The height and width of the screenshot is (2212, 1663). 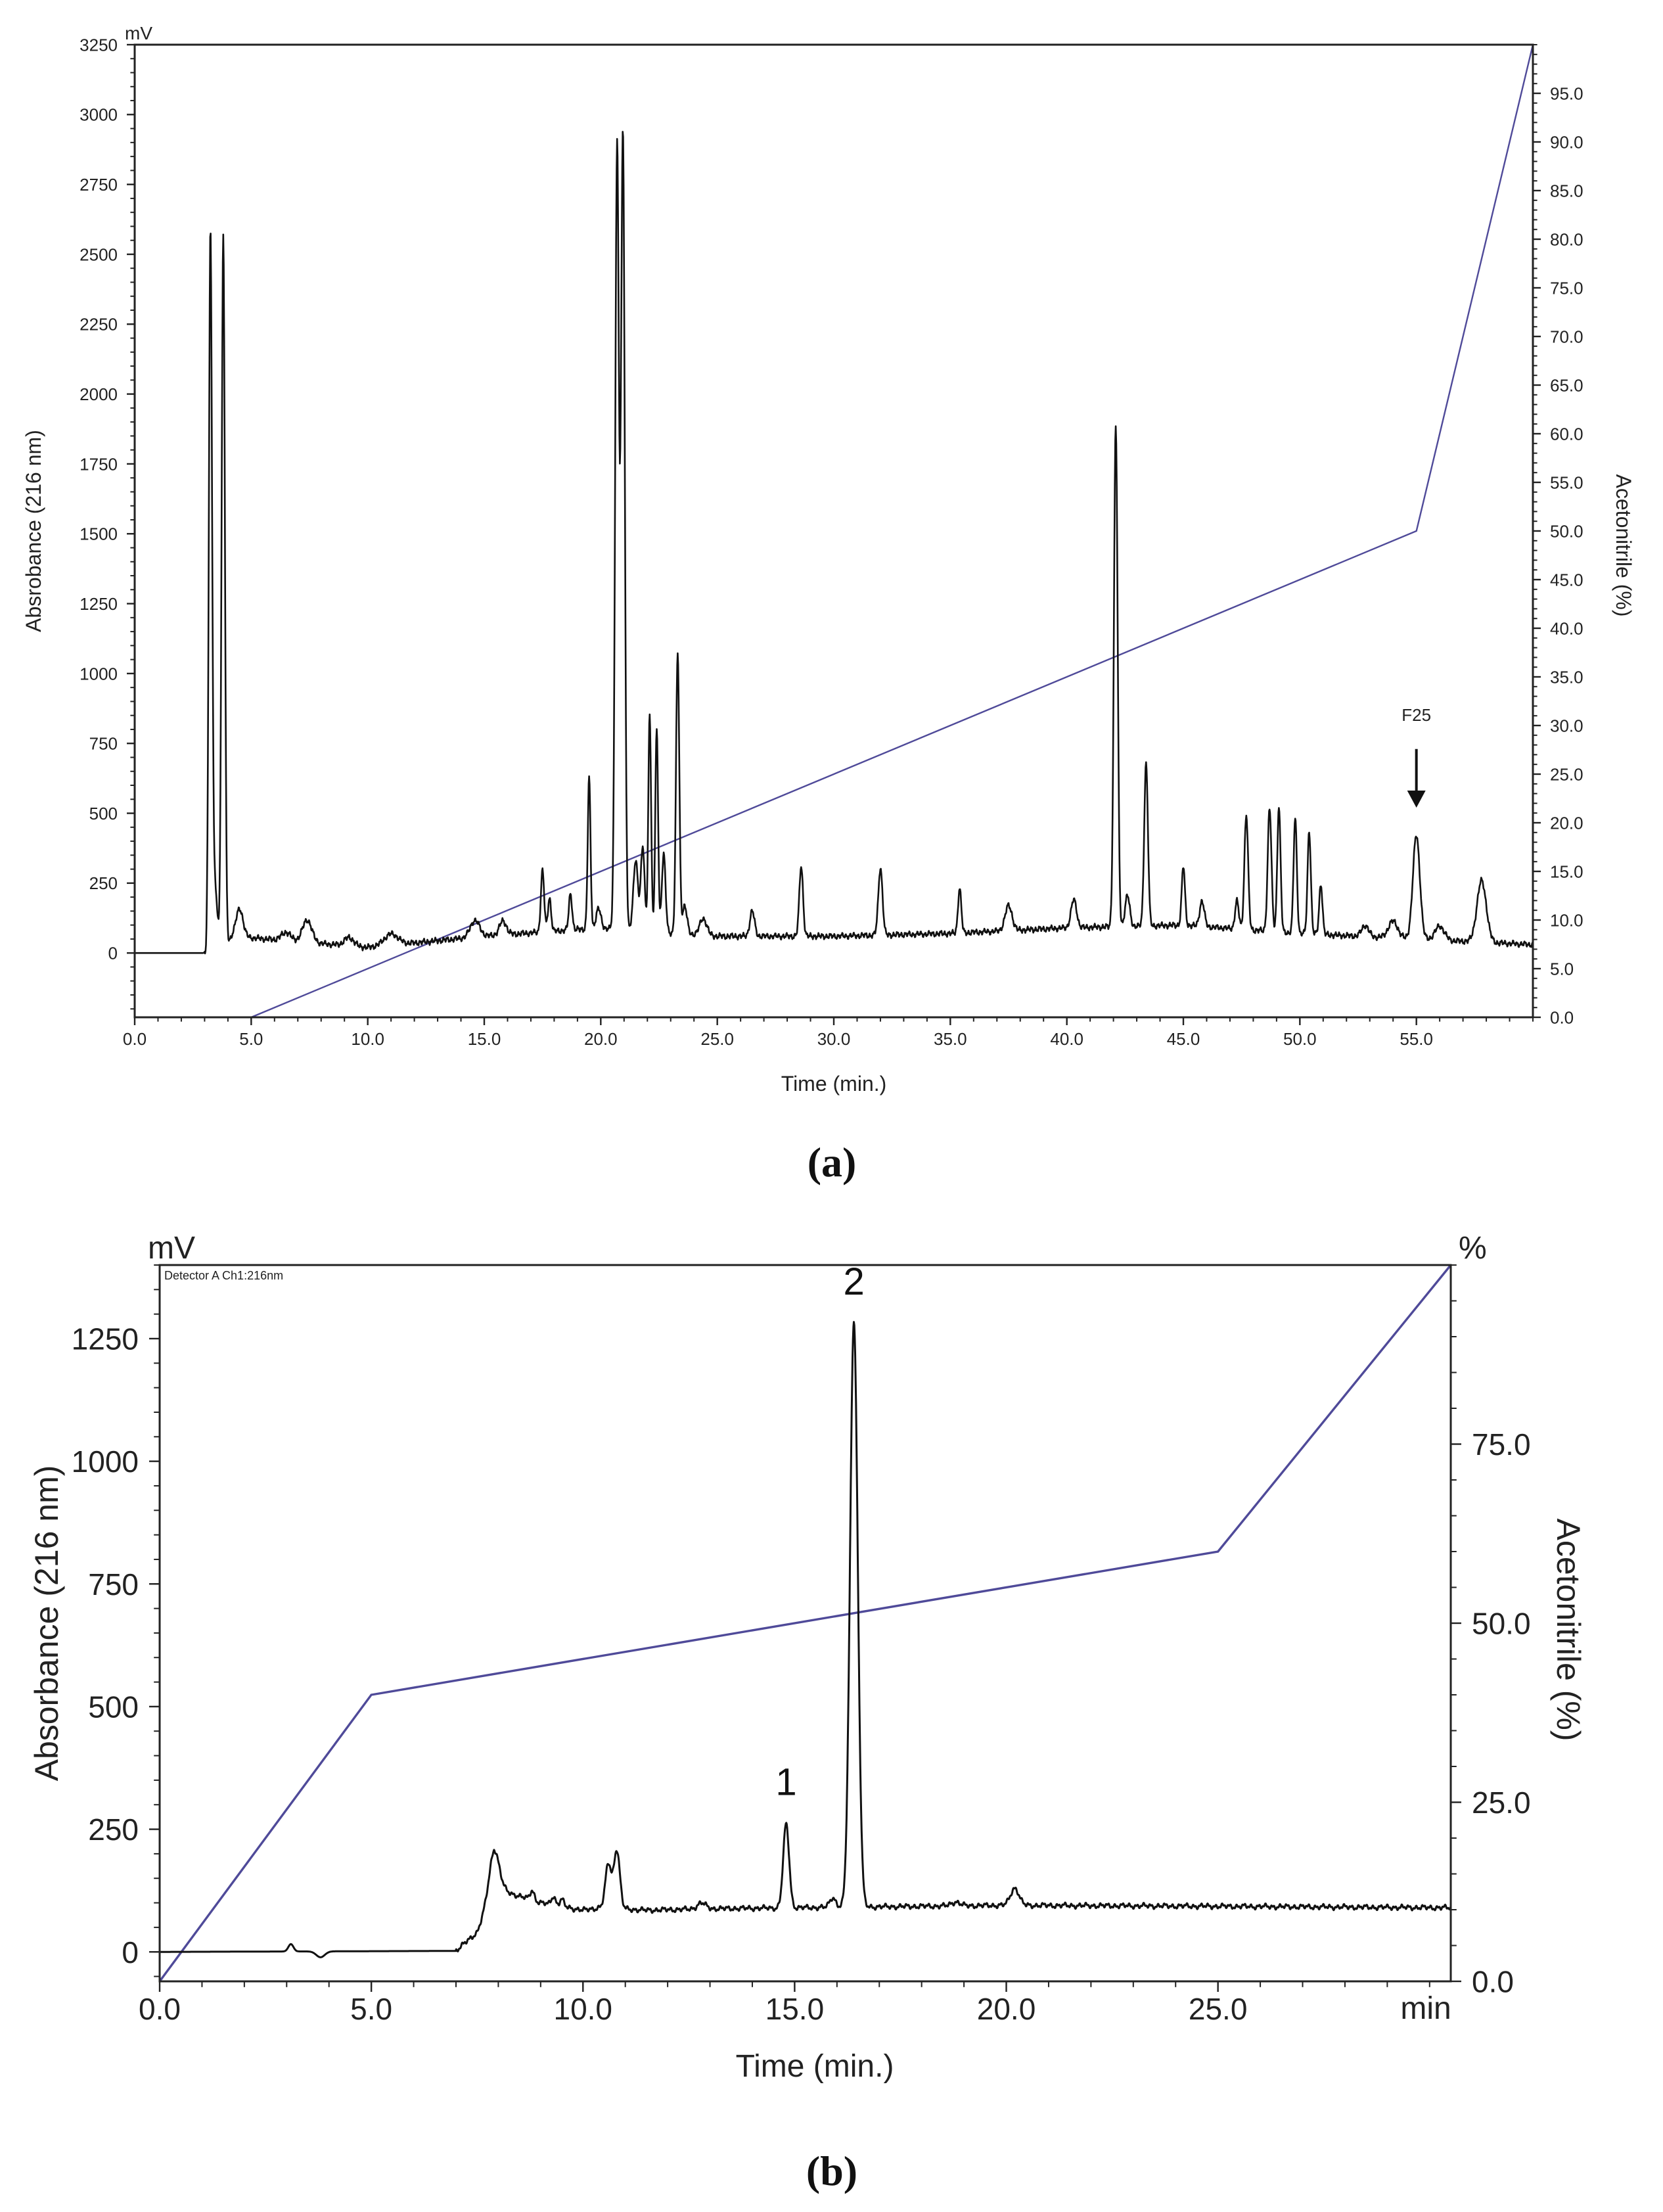 I want to click on chart-a-y-tick-label: 500, so click(x=103, y=813).